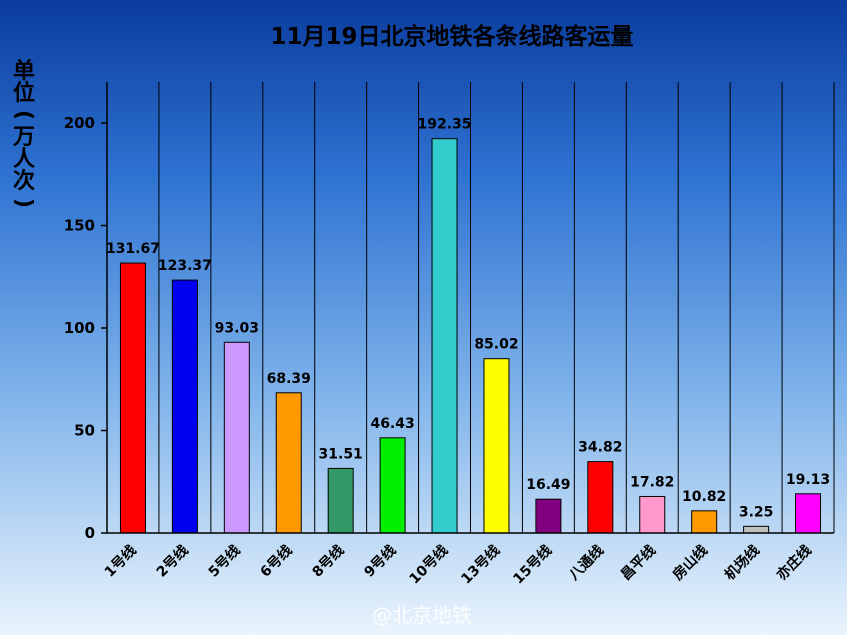 The width and height of the screenshot is (847, 635). I want to click on data-label: 68.39, so click(289, 379).